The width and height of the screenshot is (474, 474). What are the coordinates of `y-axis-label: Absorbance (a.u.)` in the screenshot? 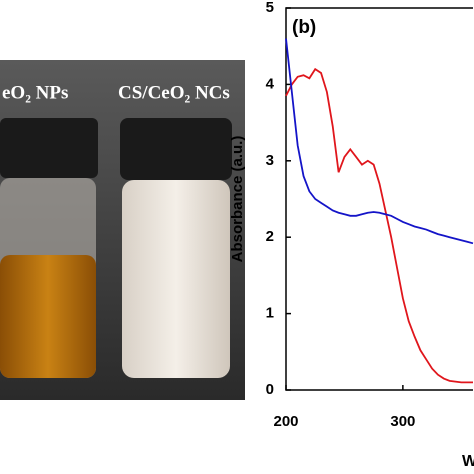 It's located at (237, 199).